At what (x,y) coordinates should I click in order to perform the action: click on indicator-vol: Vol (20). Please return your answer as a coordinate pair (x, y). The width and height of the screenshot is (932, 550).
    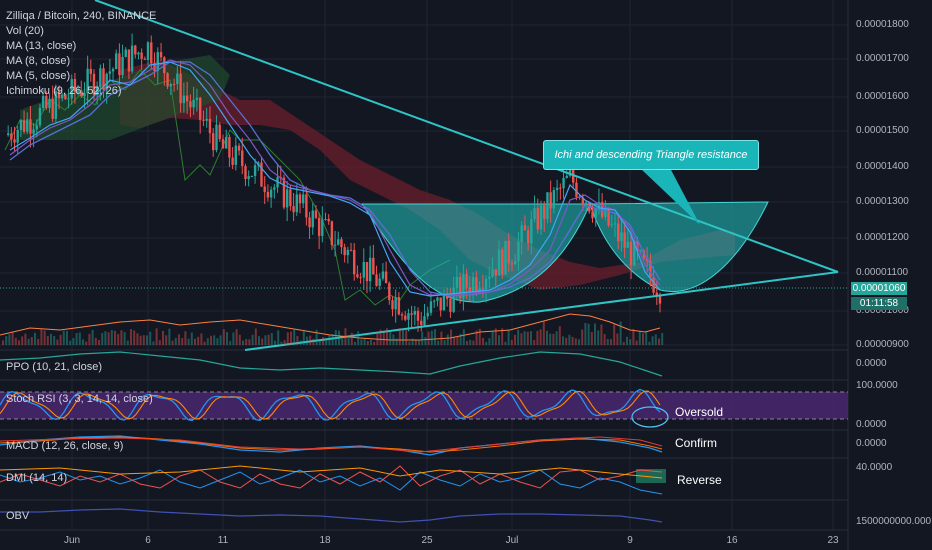
    Looking at the image, I should click on (25, 31).